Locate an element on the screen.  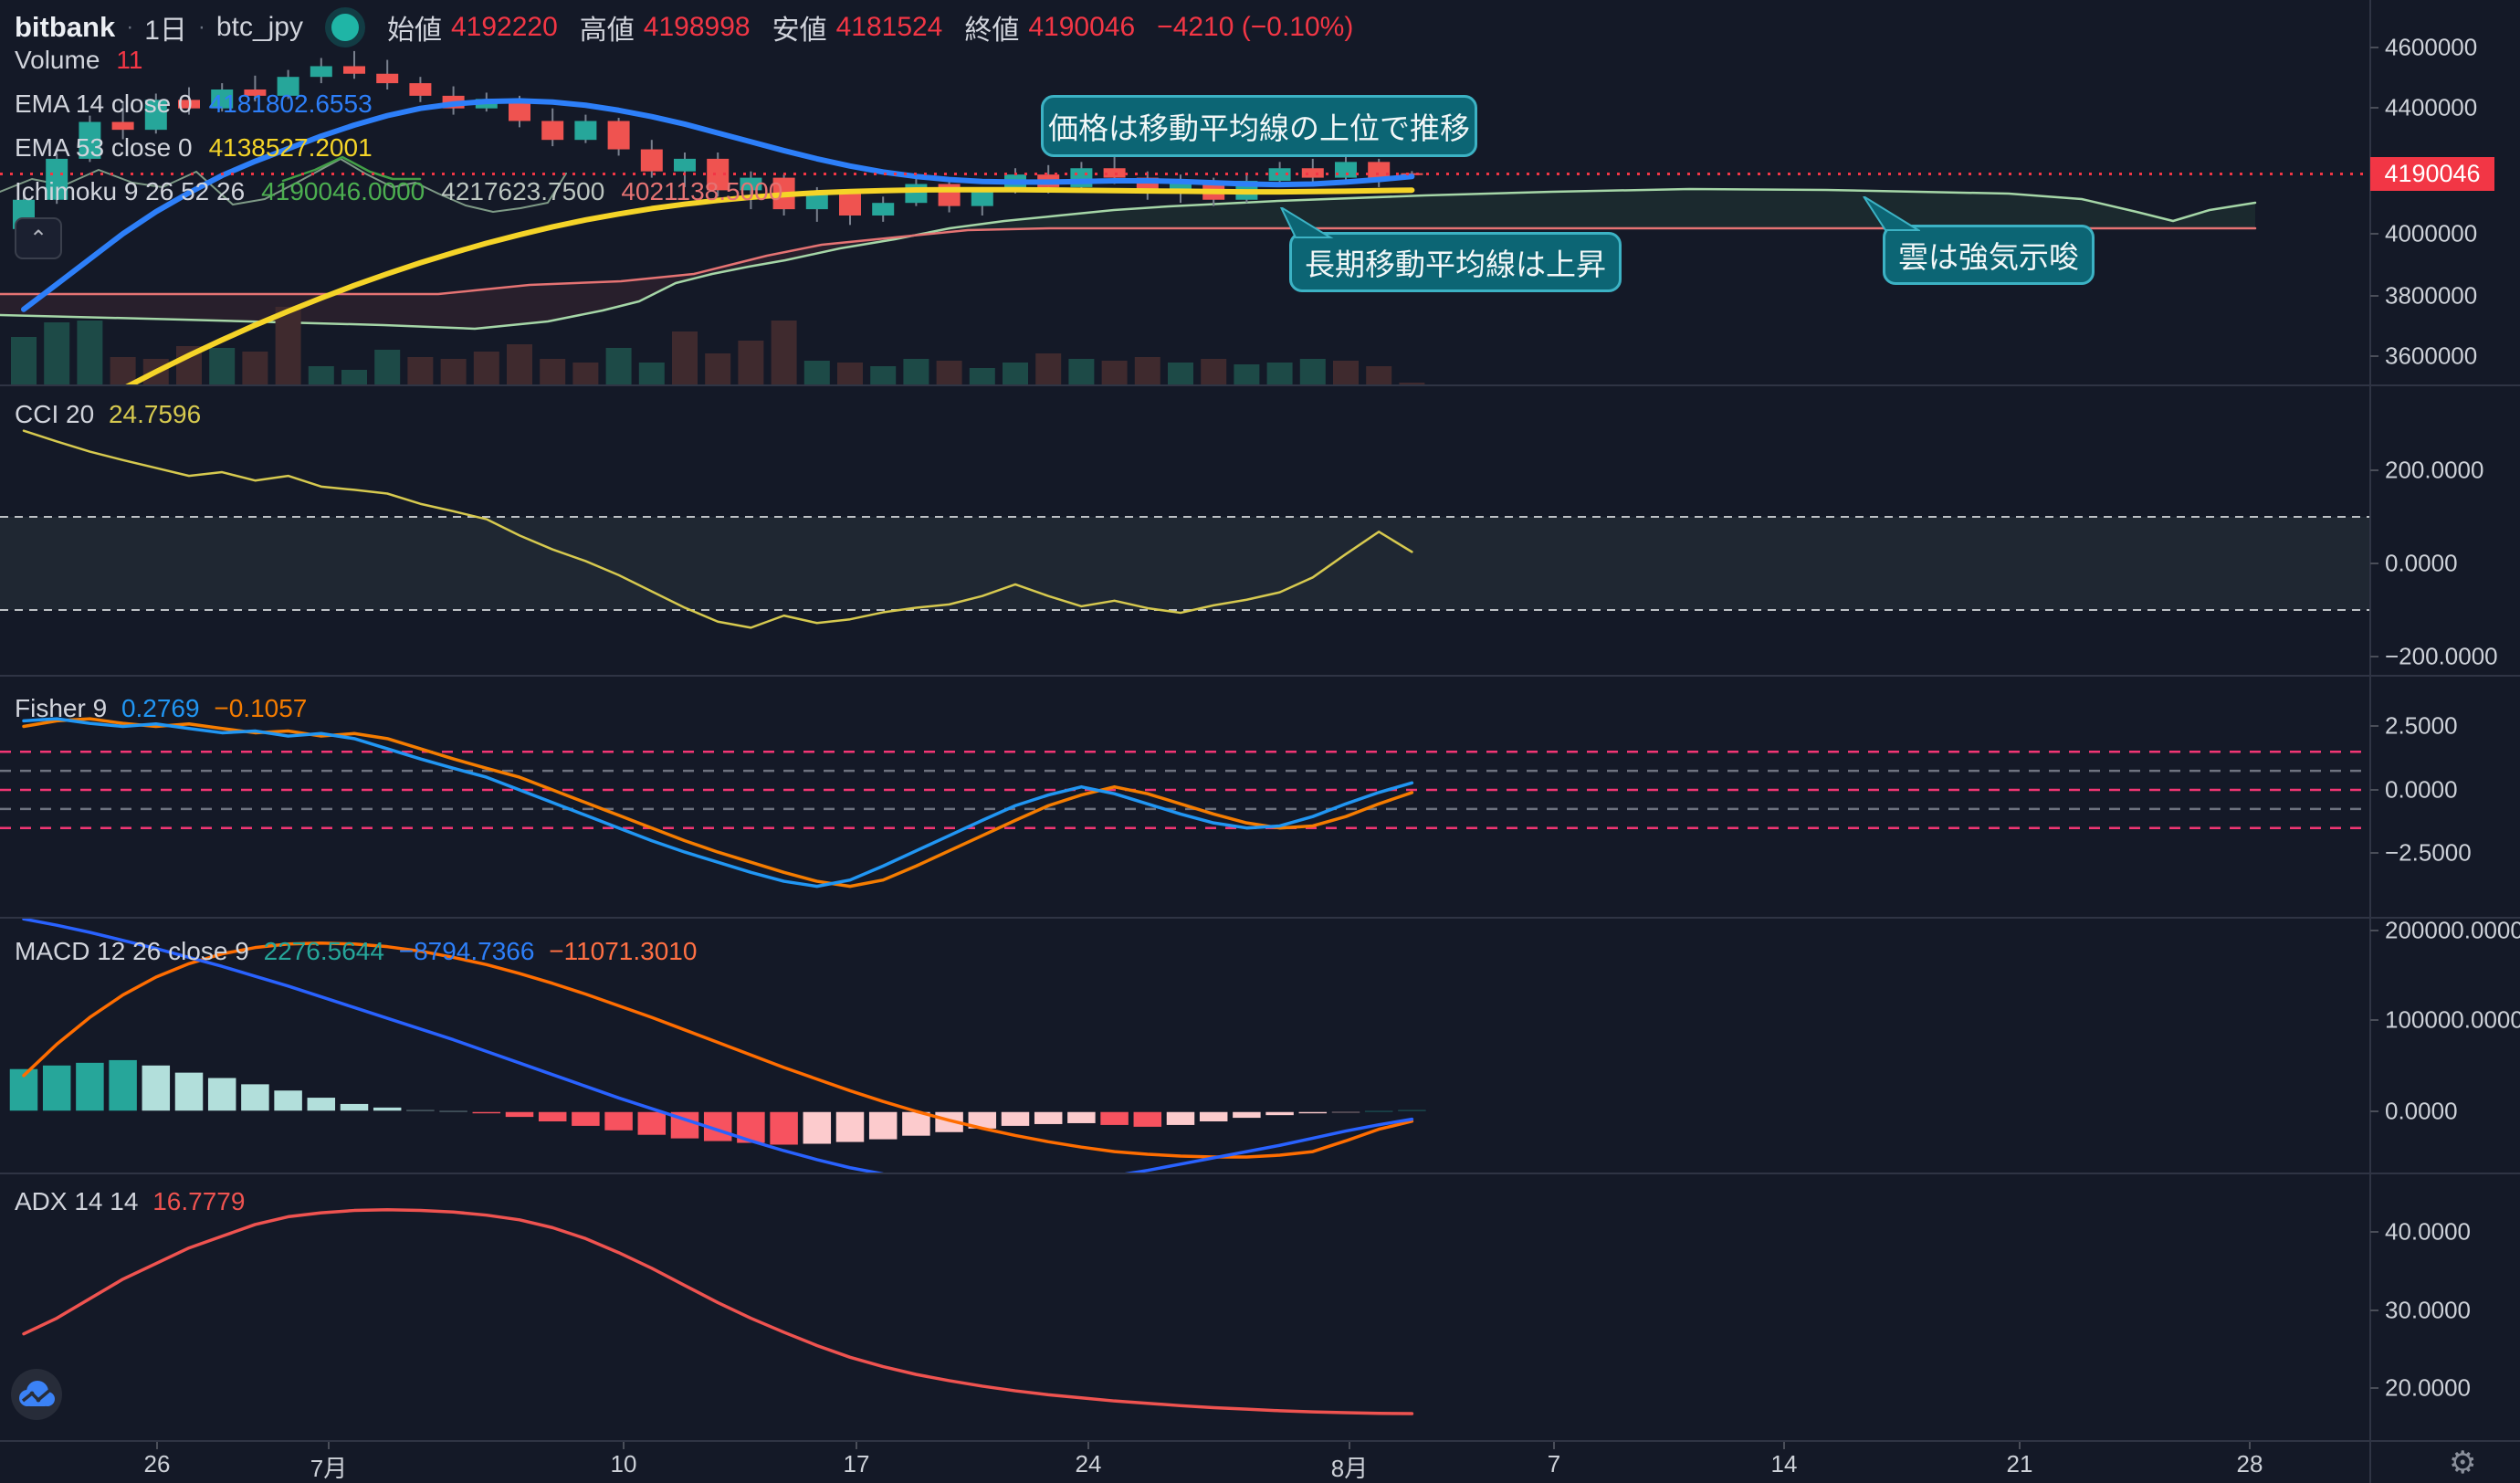
axis-tick-label: 2.5000 is located at coordinates (2421, 726).